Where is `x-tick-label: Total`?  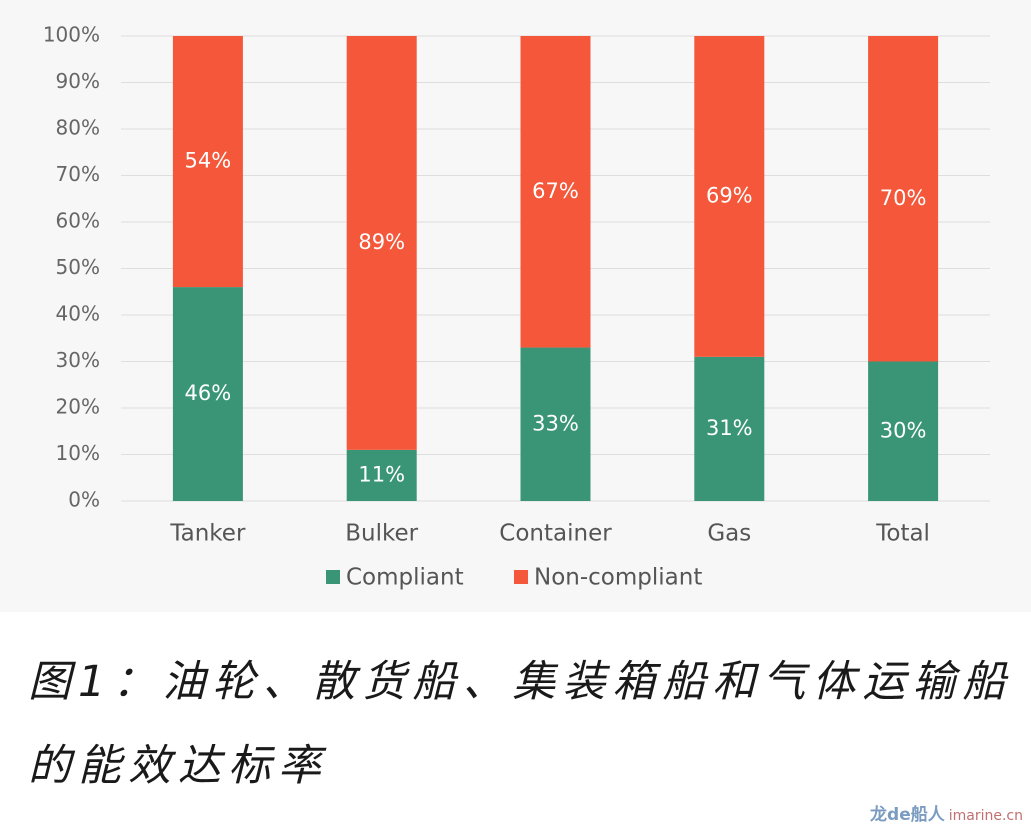 x-tick-label: Total is located at coordinates (902, 534).